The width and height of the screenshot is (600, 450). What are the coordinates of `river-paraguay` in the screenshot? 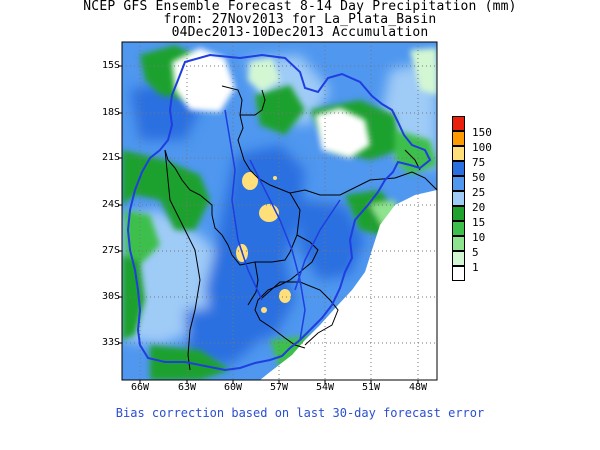 It's located at (243, 205).